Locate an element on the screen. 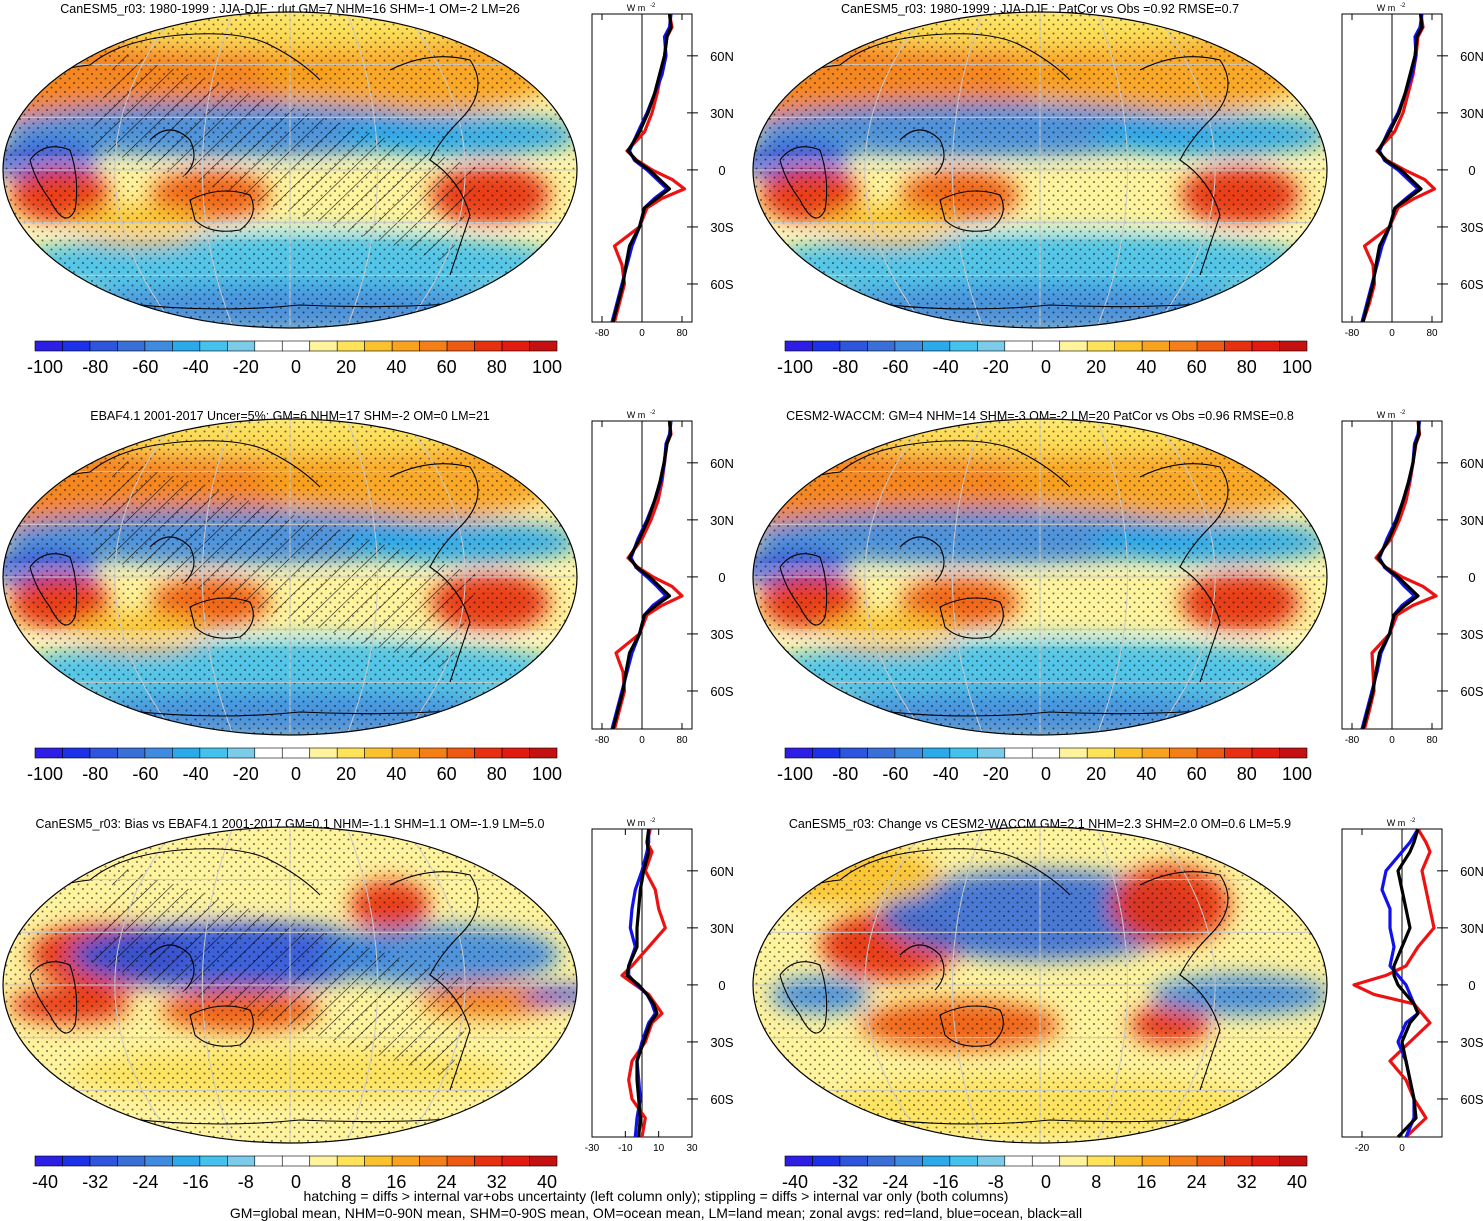  colorbar-label: 24 is located at coordinates (447, 1182).